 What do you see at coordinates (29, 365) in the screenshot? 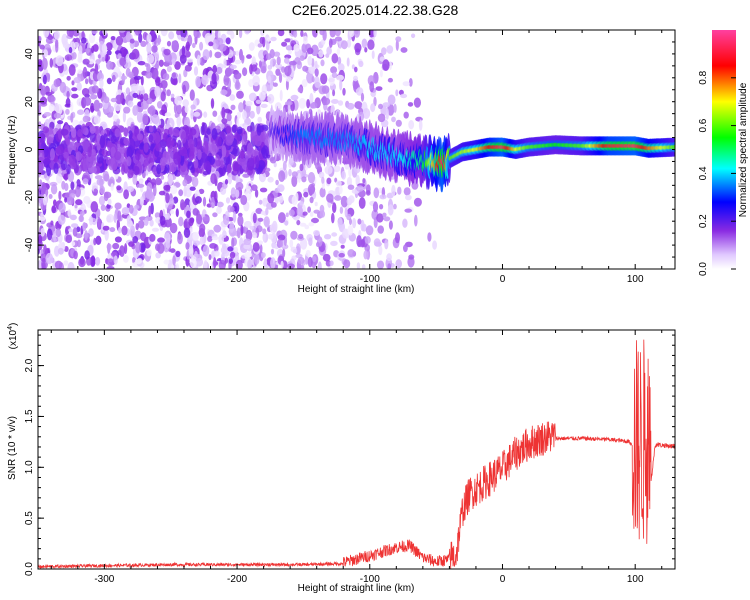
I see `y-tick-label: 2.0` at bounding box center [29, 365].